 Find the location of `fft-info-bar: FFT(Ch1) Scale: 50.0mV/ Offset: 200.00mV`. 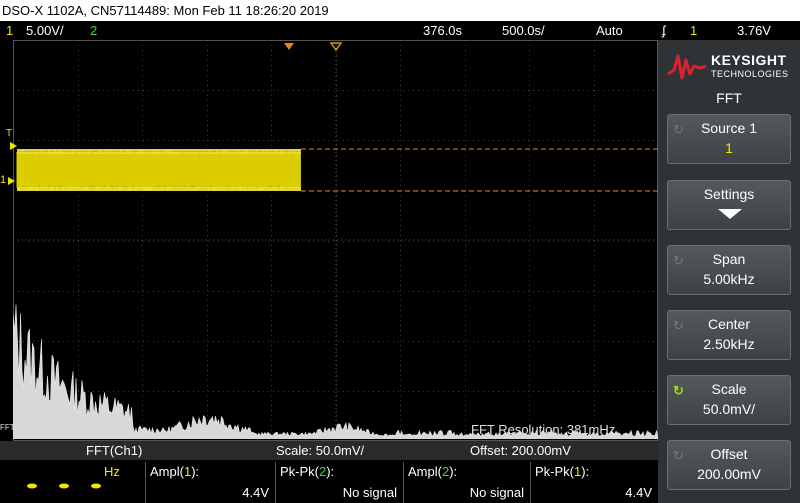

fft-info-bar: FFT(Ch1) Scale: 50.0mV/ Offset: 200.00mV is located at coordinates (329, 450).